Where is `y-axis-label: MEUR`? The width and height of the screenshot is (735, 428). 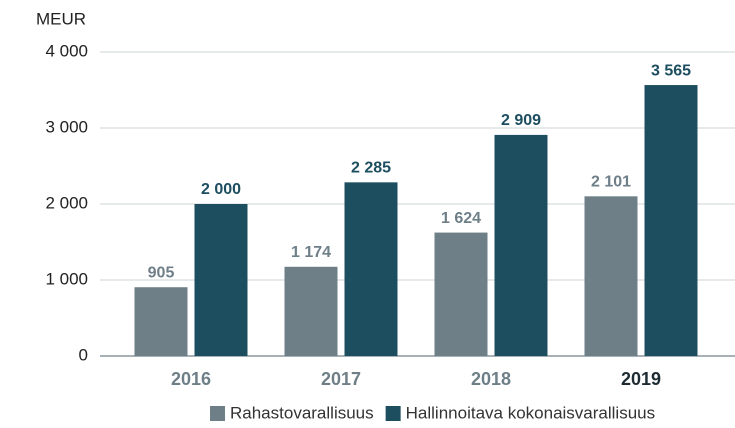 y-axis-label: MEUR is located at coordinates (61, 18).